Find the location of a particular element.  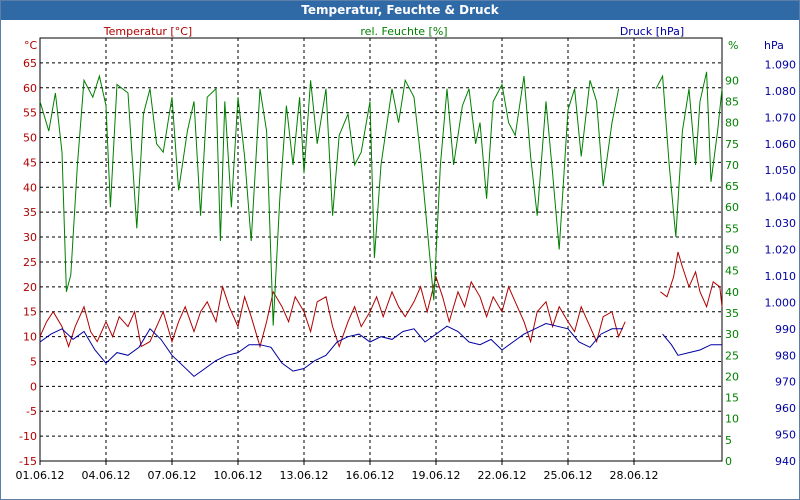

humidity-tick-label: 10 is located at coordinates (732, 419).